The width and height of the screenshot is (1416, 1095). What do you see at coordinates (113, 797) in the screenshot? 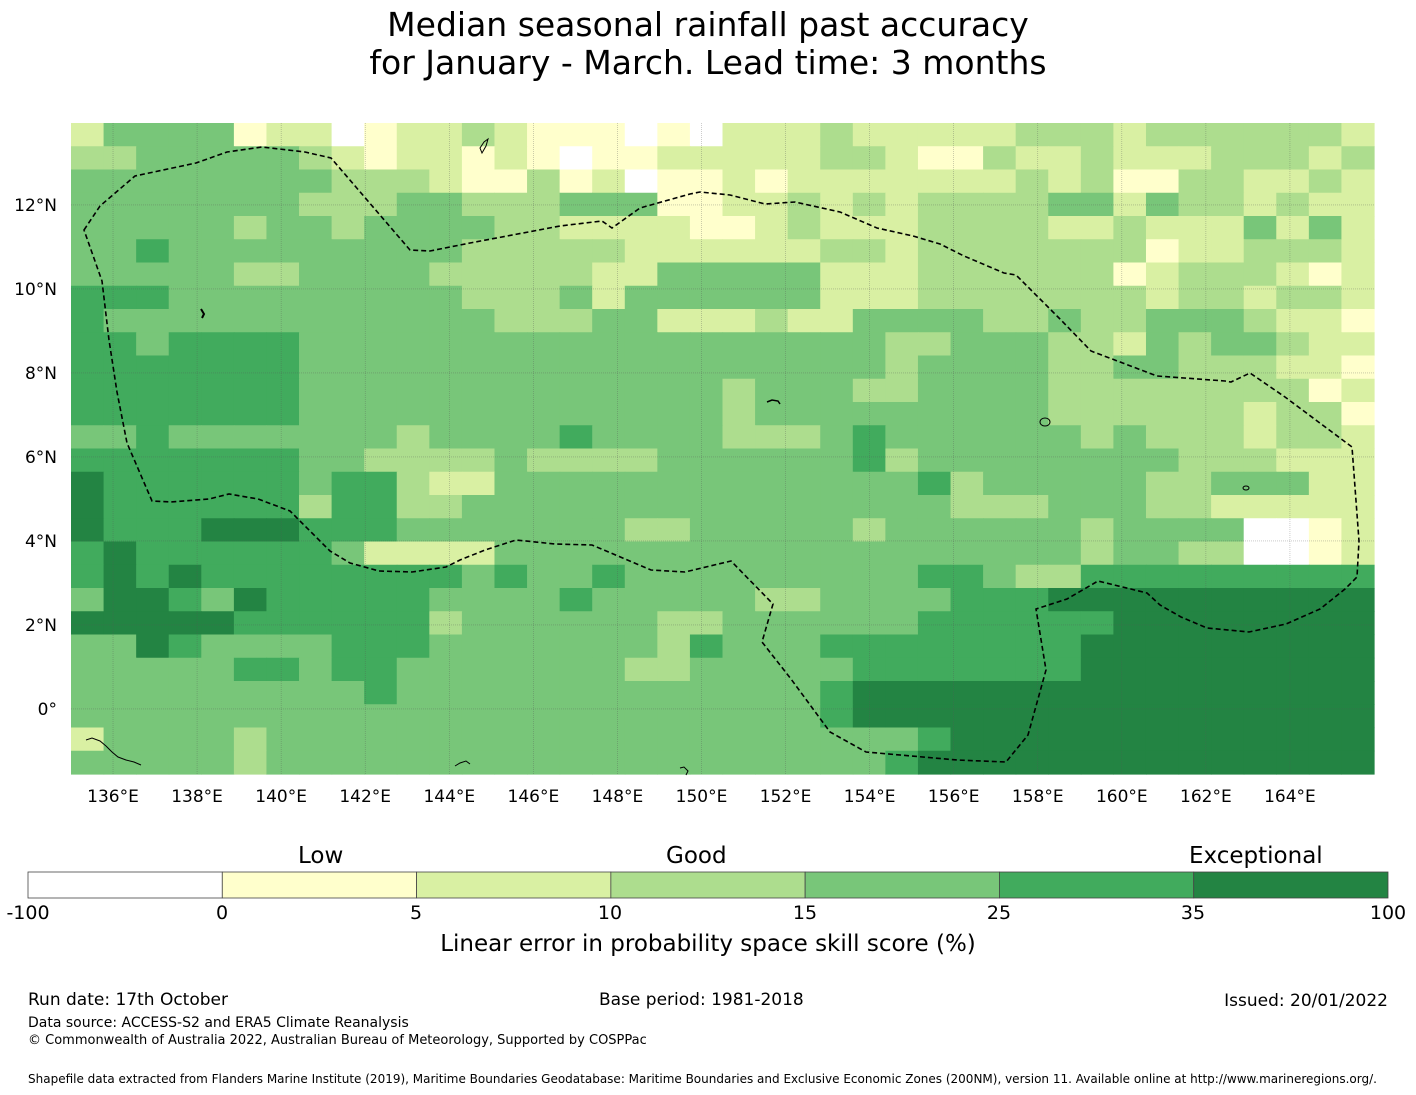
I see `longitude-label: 136°E` at bounding box center [113, 797].